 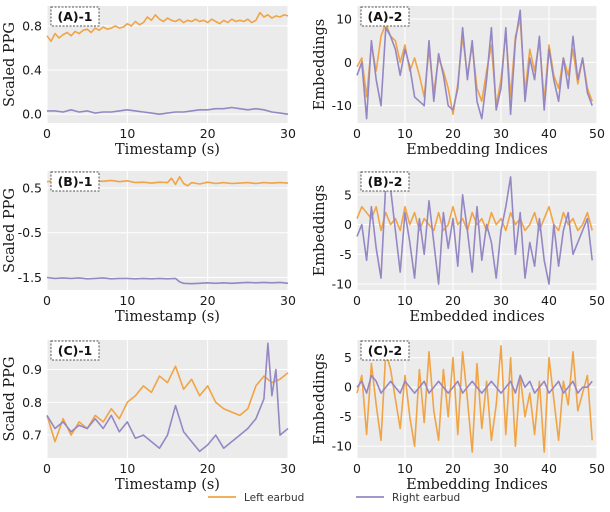 What do you see at coordinates (344, 19) in the screenshot?
I see `y-tick-label: 10` at bounding box center [344, 19].